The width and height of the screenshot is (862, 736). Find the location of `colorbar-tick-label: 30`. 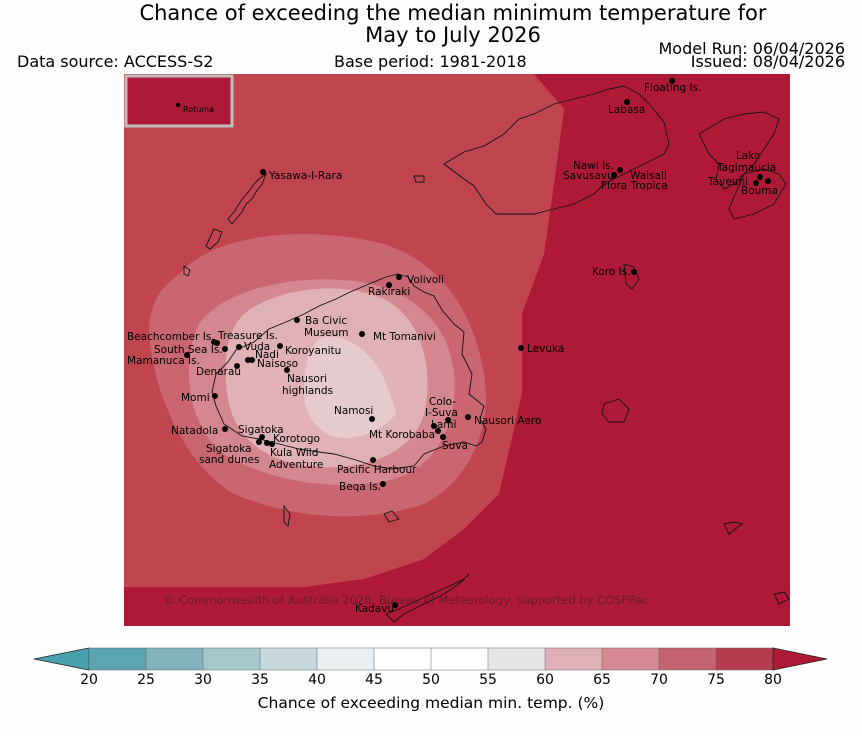

colorbar-tick-label: 30 is located at coordinates (203, 680).